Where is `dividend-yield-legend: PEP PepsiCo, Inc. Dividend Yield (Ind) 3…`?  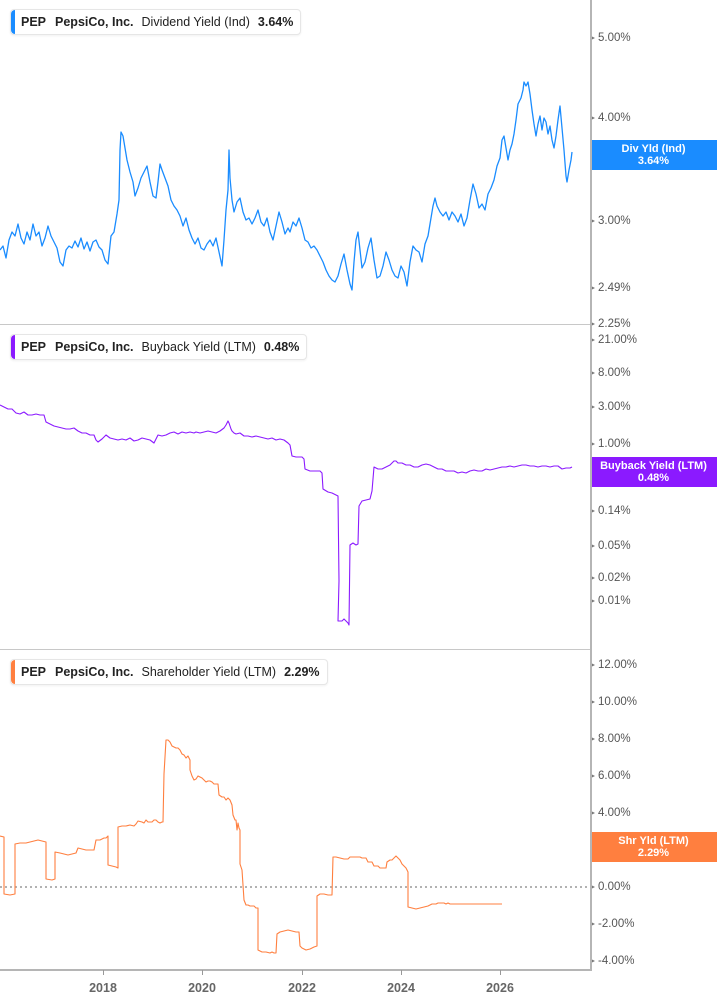
dividend-yield-legend: PEP PepsiCo, Inc. Dividend Yield (Ind) 3… is located at coordinates (156, 22).